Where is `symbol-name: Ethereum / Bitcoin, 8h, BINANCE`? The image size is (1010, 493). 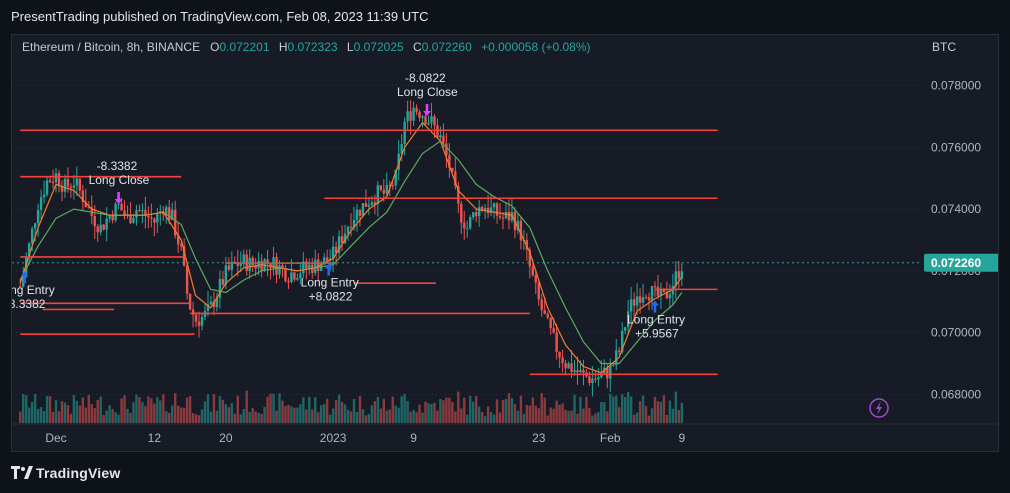
symbol-name: Ethereum / Bitcoin, 8h, BINANCE is located at coordinates (111, 47).